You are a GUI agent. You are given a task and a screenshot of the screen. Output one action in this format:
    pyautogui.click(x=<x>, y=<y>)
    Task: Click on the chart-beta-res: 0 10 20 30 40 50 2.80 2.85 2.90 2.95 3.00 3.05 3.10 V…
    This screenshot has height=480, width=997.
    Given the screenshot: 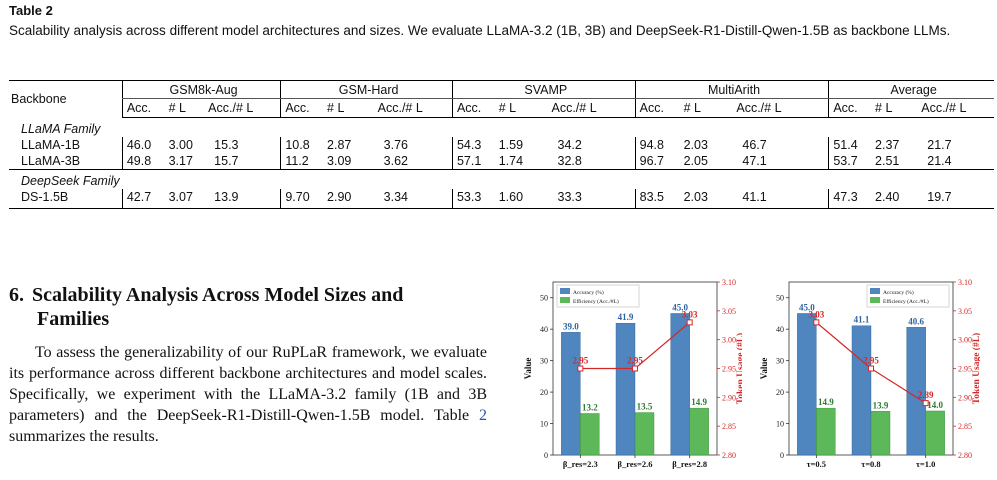 What is the action you would take?
    pyautogui.click(x=629, y=375)
    